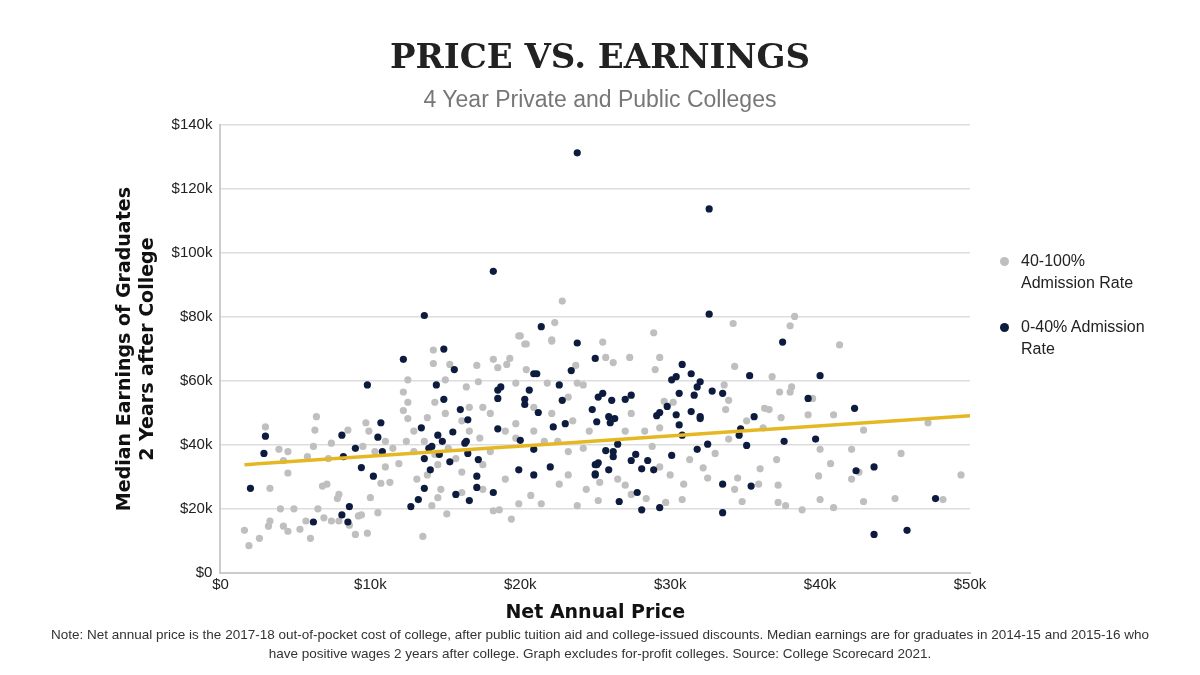 Image resolution: width=1200 pixels, height=675 pixels. Describe the element at coordinates (600, 56) in the screenshot. I see `chart-title: PRICE VS. EARNINGS` at that location.